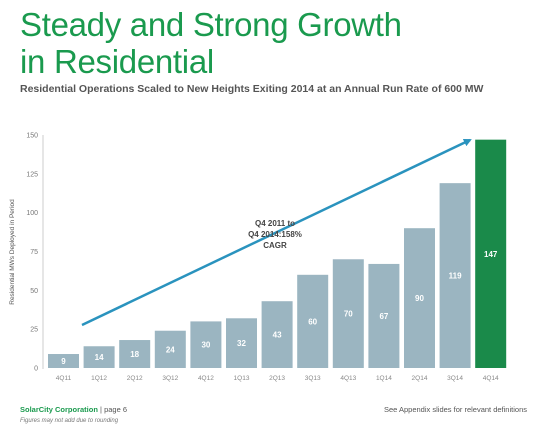 Image resolution: width=541 pixels, height=428 pixels. What do you see at coordinates (32, 136) in the screenshot?
I see `y-tick-label: 150` at bounding box center [32, 136].